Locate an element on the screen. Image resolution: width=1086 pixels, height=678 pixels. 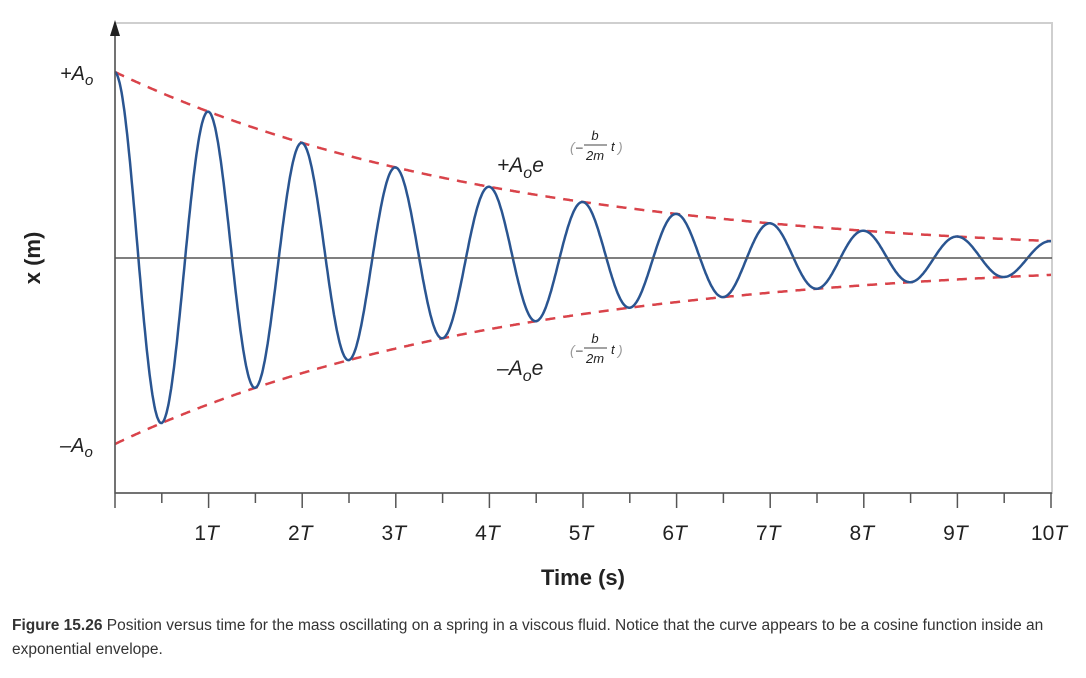
x-axis-label: Time (s) is located at coordinates (583, 577).